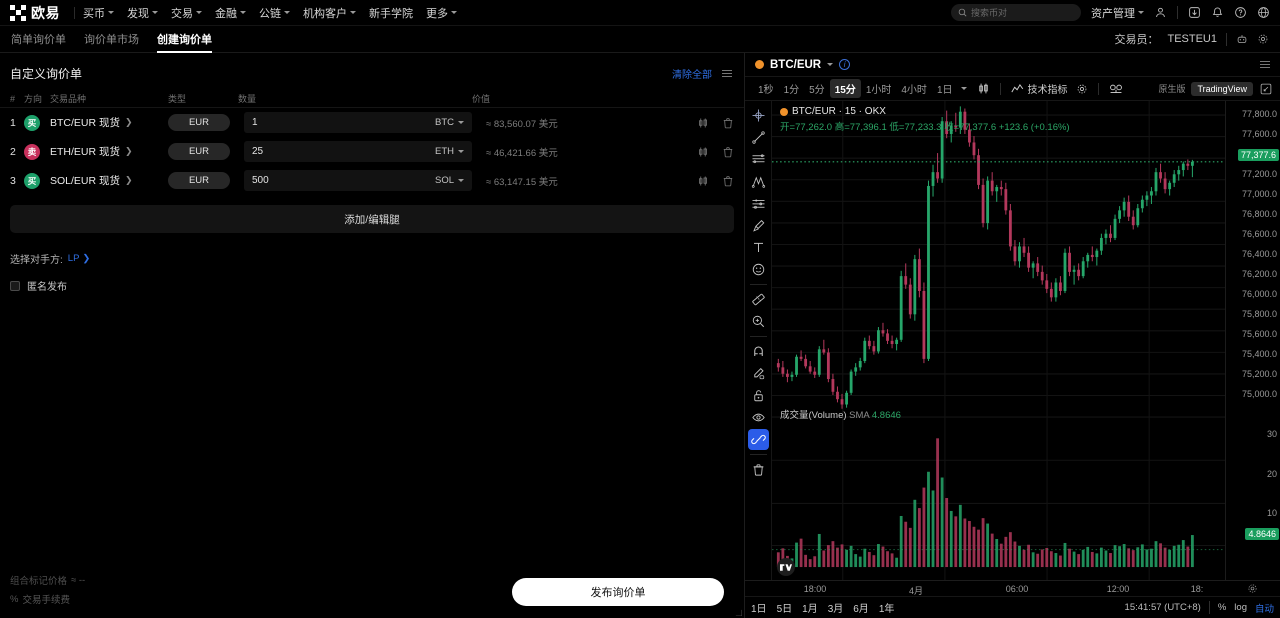  Describe the element at coordinates (358, 180) in the screenshot. I see `quantity-input: 500 SOL` at that location.